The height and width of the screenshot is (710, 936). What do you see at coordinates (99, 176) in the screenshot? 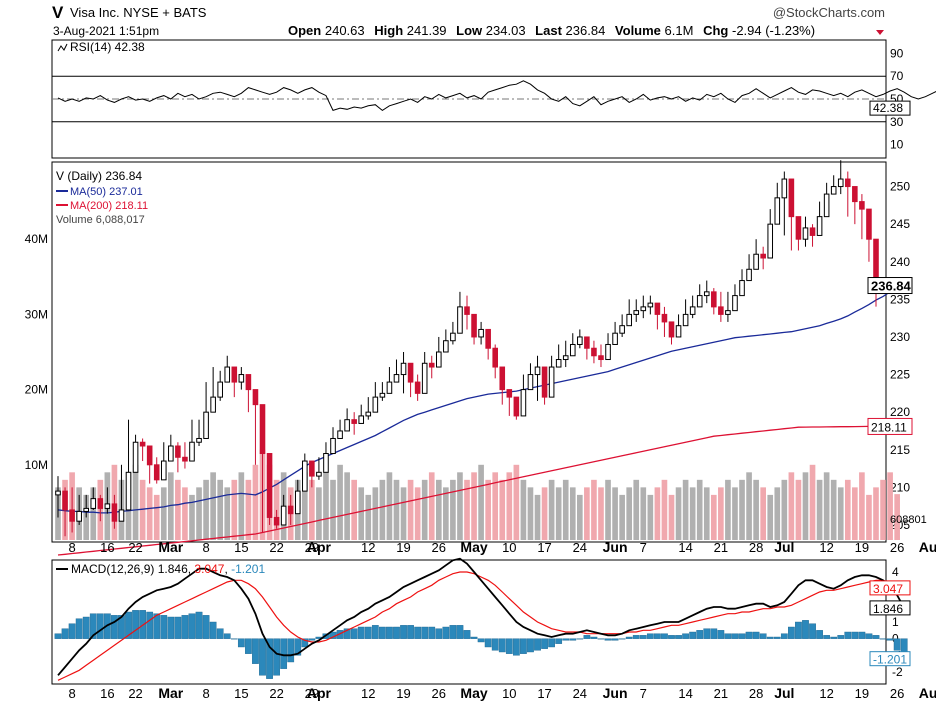
I see `price-legend-text: V (Daily) 236.84` at bounding box center [99, 176].